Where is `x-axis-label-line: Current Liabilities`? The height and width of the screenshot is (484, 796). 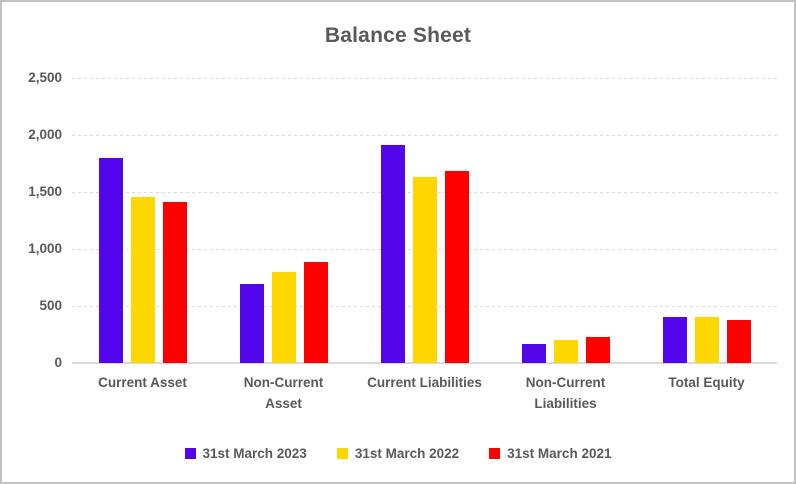 x-axis-label-line: Current Liabilities is located at coordinates (424, 382).